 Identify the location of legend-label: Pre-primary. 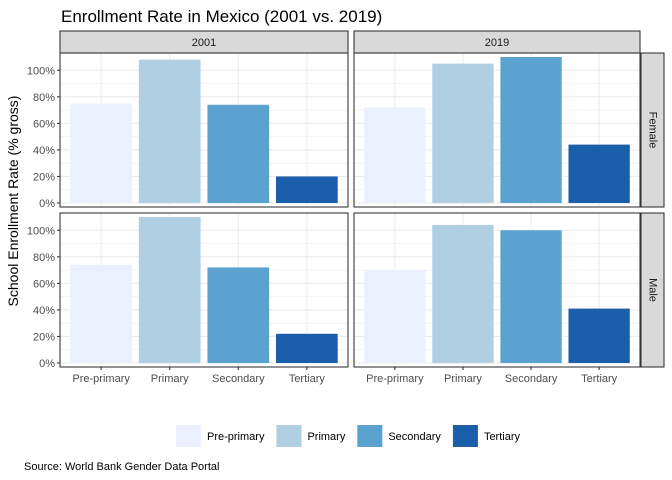
(236, 437).